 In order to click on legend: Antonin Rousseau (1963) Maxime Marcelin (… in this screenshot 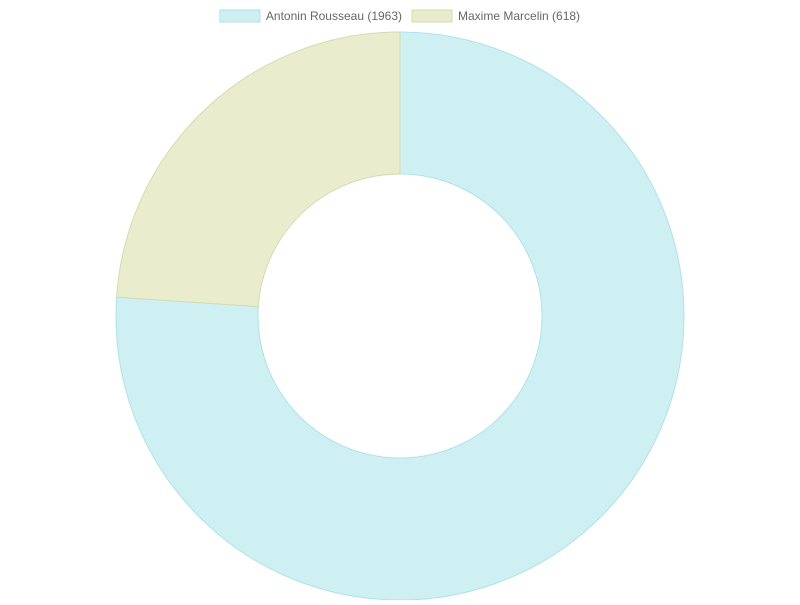, I will do `click(399, 16)`.